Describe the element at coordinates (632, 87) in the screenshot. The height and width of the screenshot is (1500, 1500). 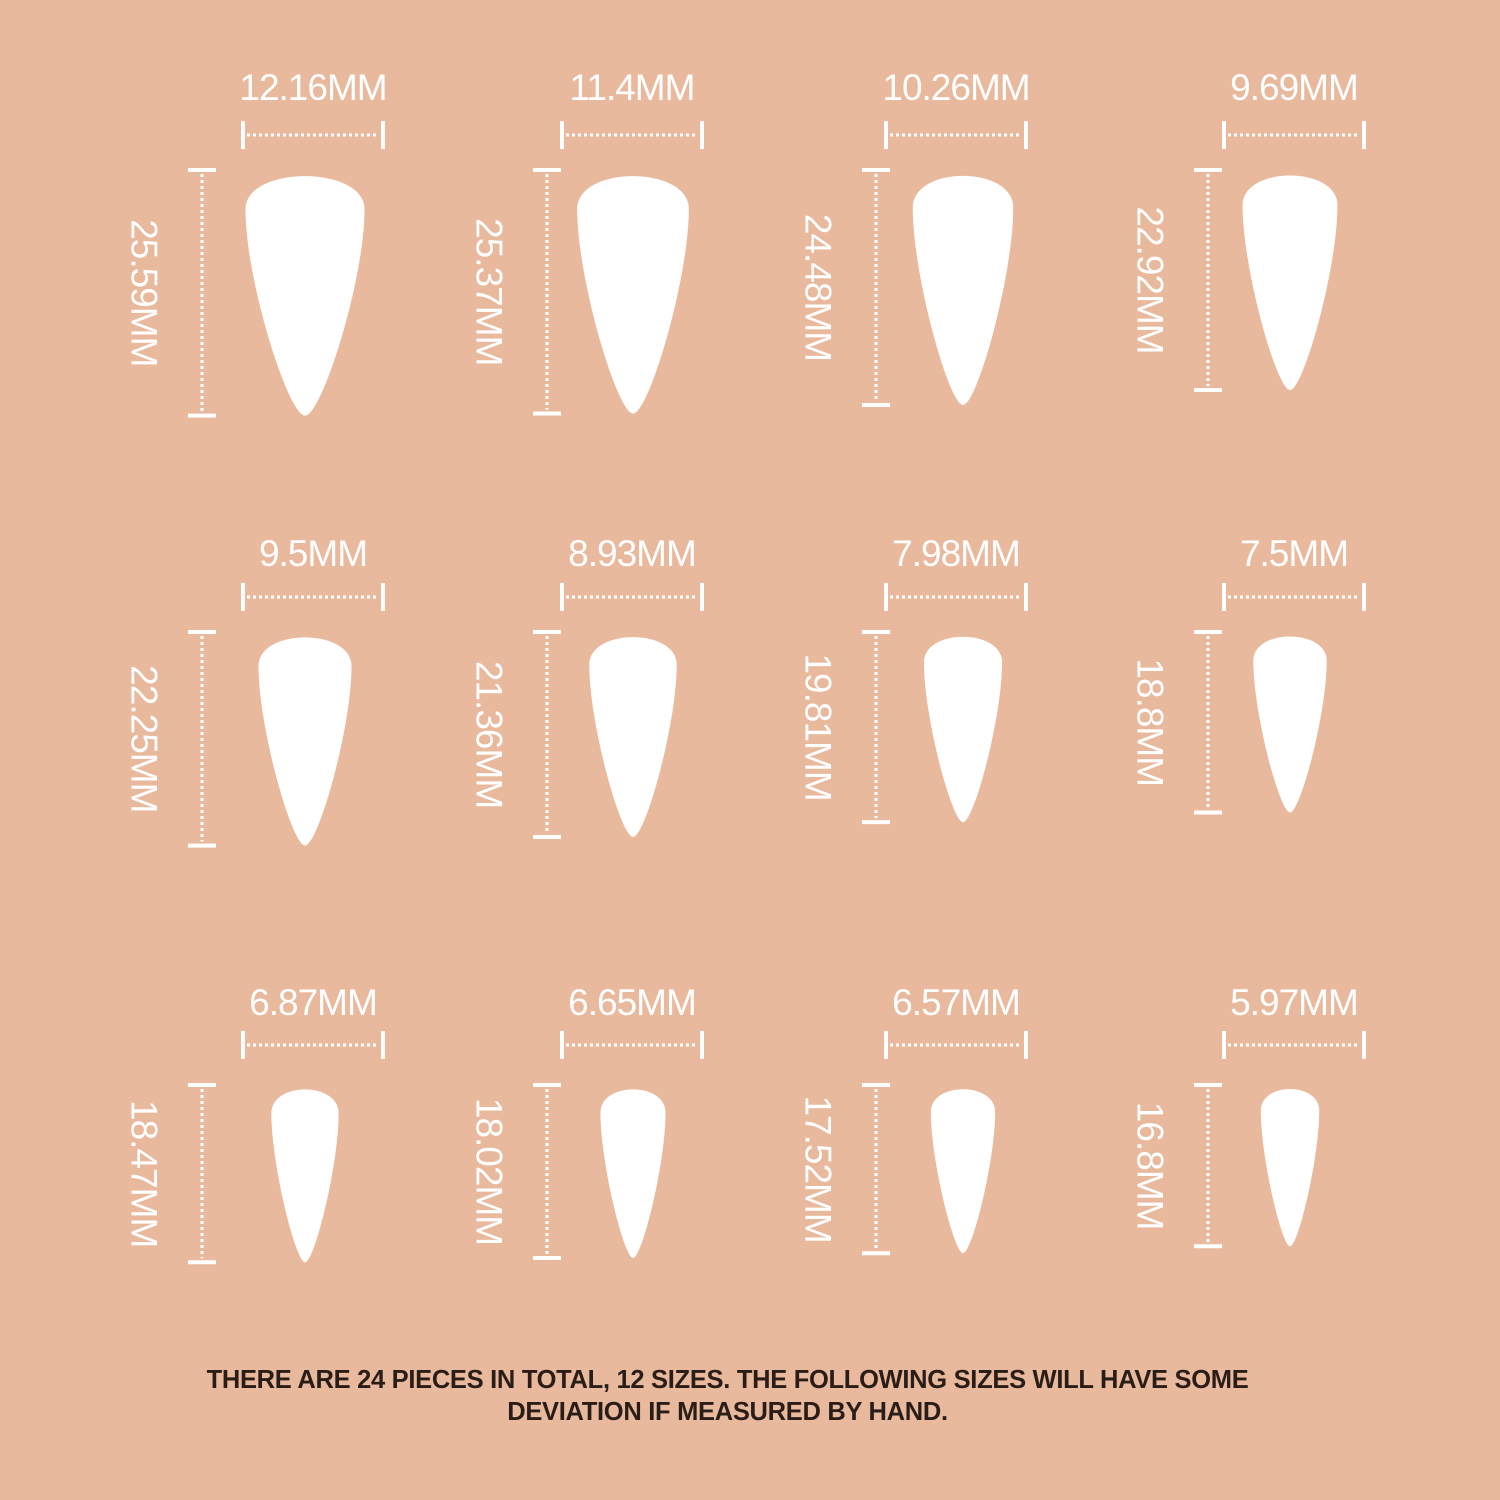
I see `width-label: 11.4MM` at that location.